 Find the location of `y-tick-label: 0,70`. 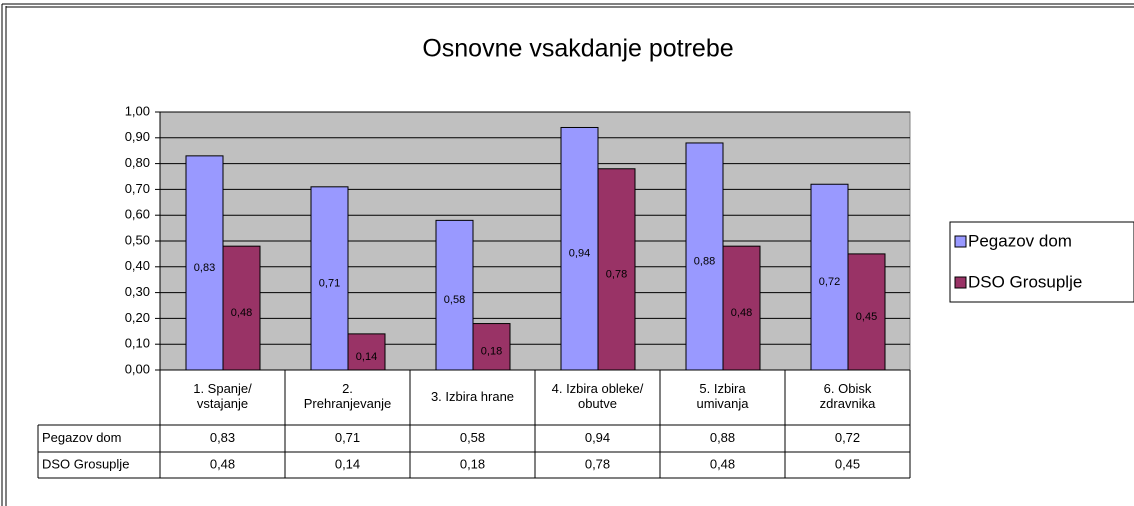

y-tick-label: 0,70 is located at coordinates (137, 188).